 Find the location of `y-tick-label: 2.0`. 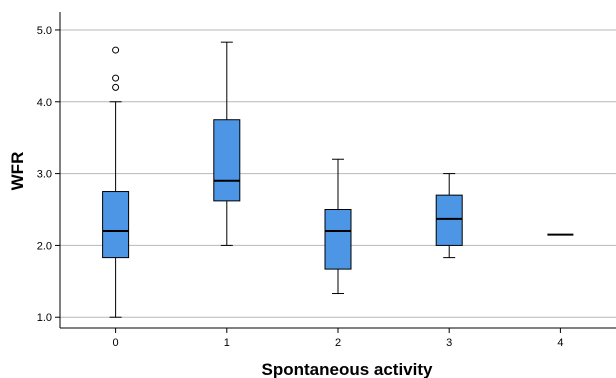

y-tick-label: 2.0 is located at coordinates (44, 246).